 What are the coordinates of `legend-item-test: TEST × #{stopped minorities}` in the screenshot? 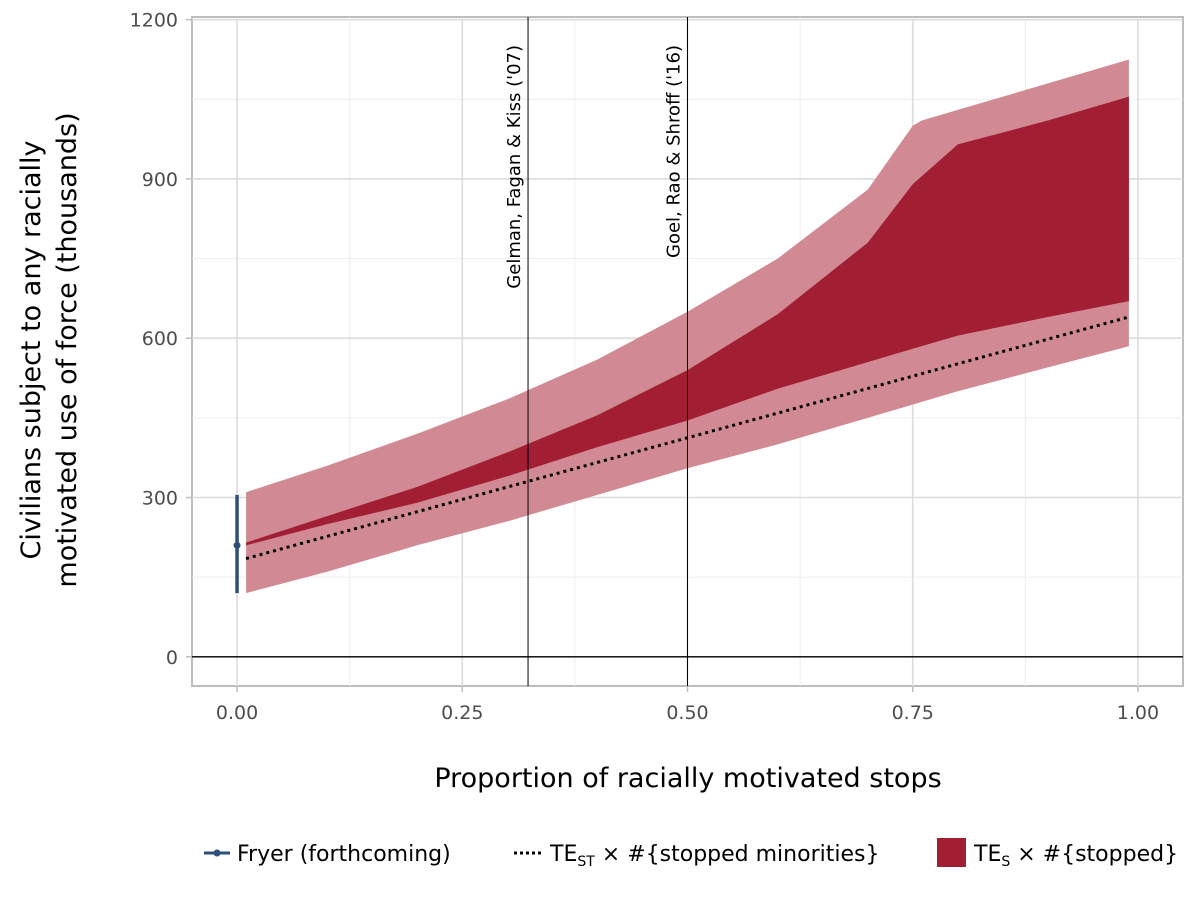 It's located at (696, 856).